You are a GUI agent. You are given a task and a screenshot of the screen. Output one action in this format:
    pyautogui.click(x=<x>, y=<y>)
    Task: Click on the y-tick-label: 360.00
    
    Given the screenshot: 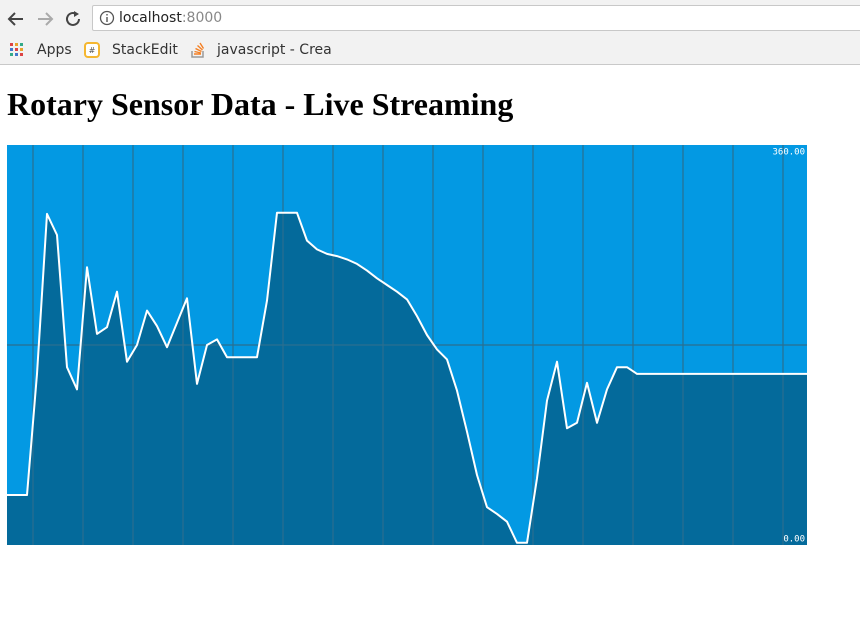 What is the action you would take?
    pyautogui.click(x=788, y=153)
    